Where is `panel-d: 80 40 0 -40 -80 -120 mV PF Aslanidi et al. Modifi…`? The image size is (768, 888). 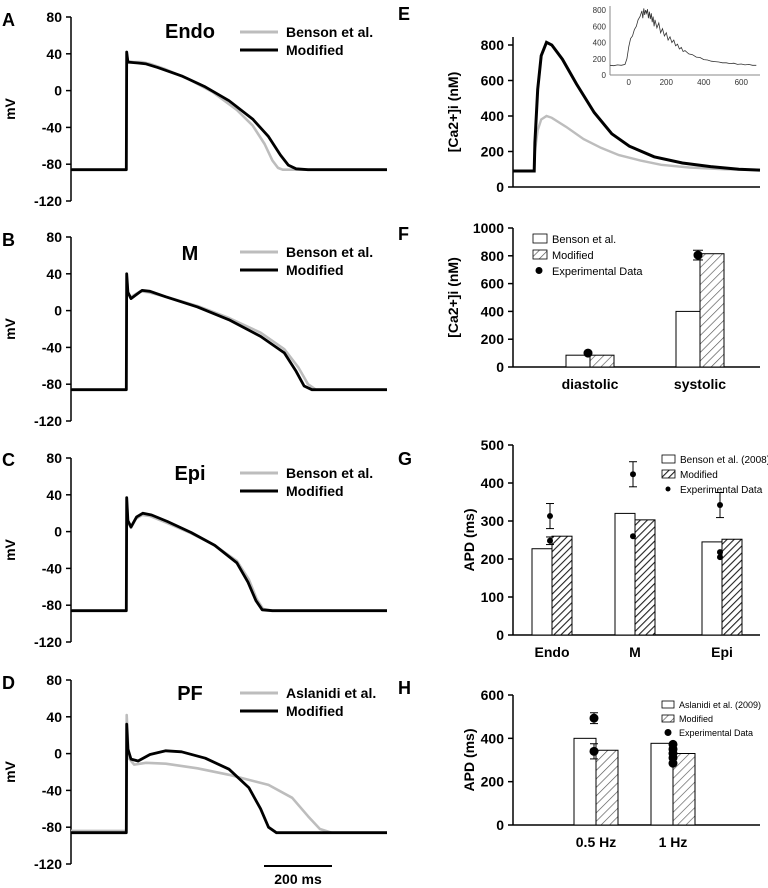
panel-d: 80 40 0 -40 -80 -120 mV PF Aslanidi et al. Modifi… is located at coordinates (194, 772).